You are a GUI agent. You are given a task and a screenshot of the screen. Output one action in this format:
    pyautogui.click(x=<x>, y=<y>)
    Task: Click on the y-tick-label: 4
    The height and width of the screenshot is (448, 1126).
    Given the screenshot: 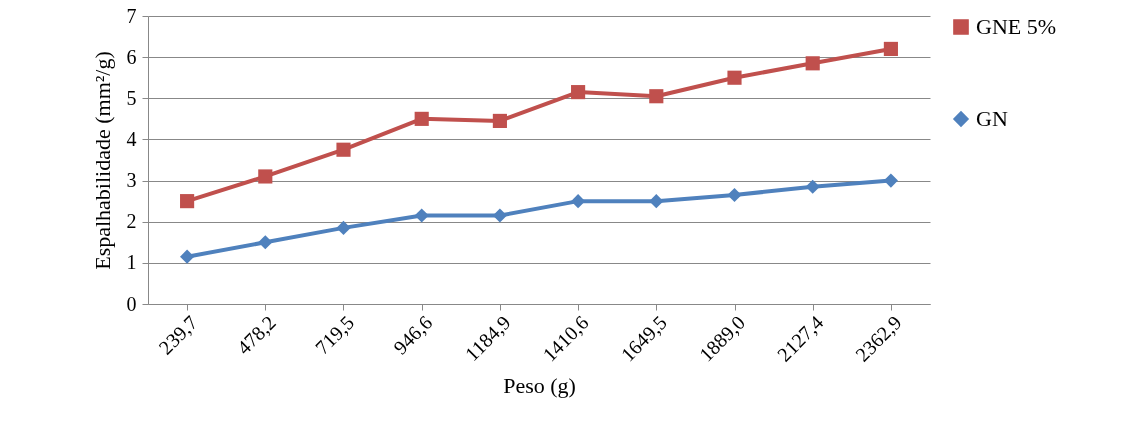 What is the action you would take?
    pyautogui.click(x=131, y=138)
    